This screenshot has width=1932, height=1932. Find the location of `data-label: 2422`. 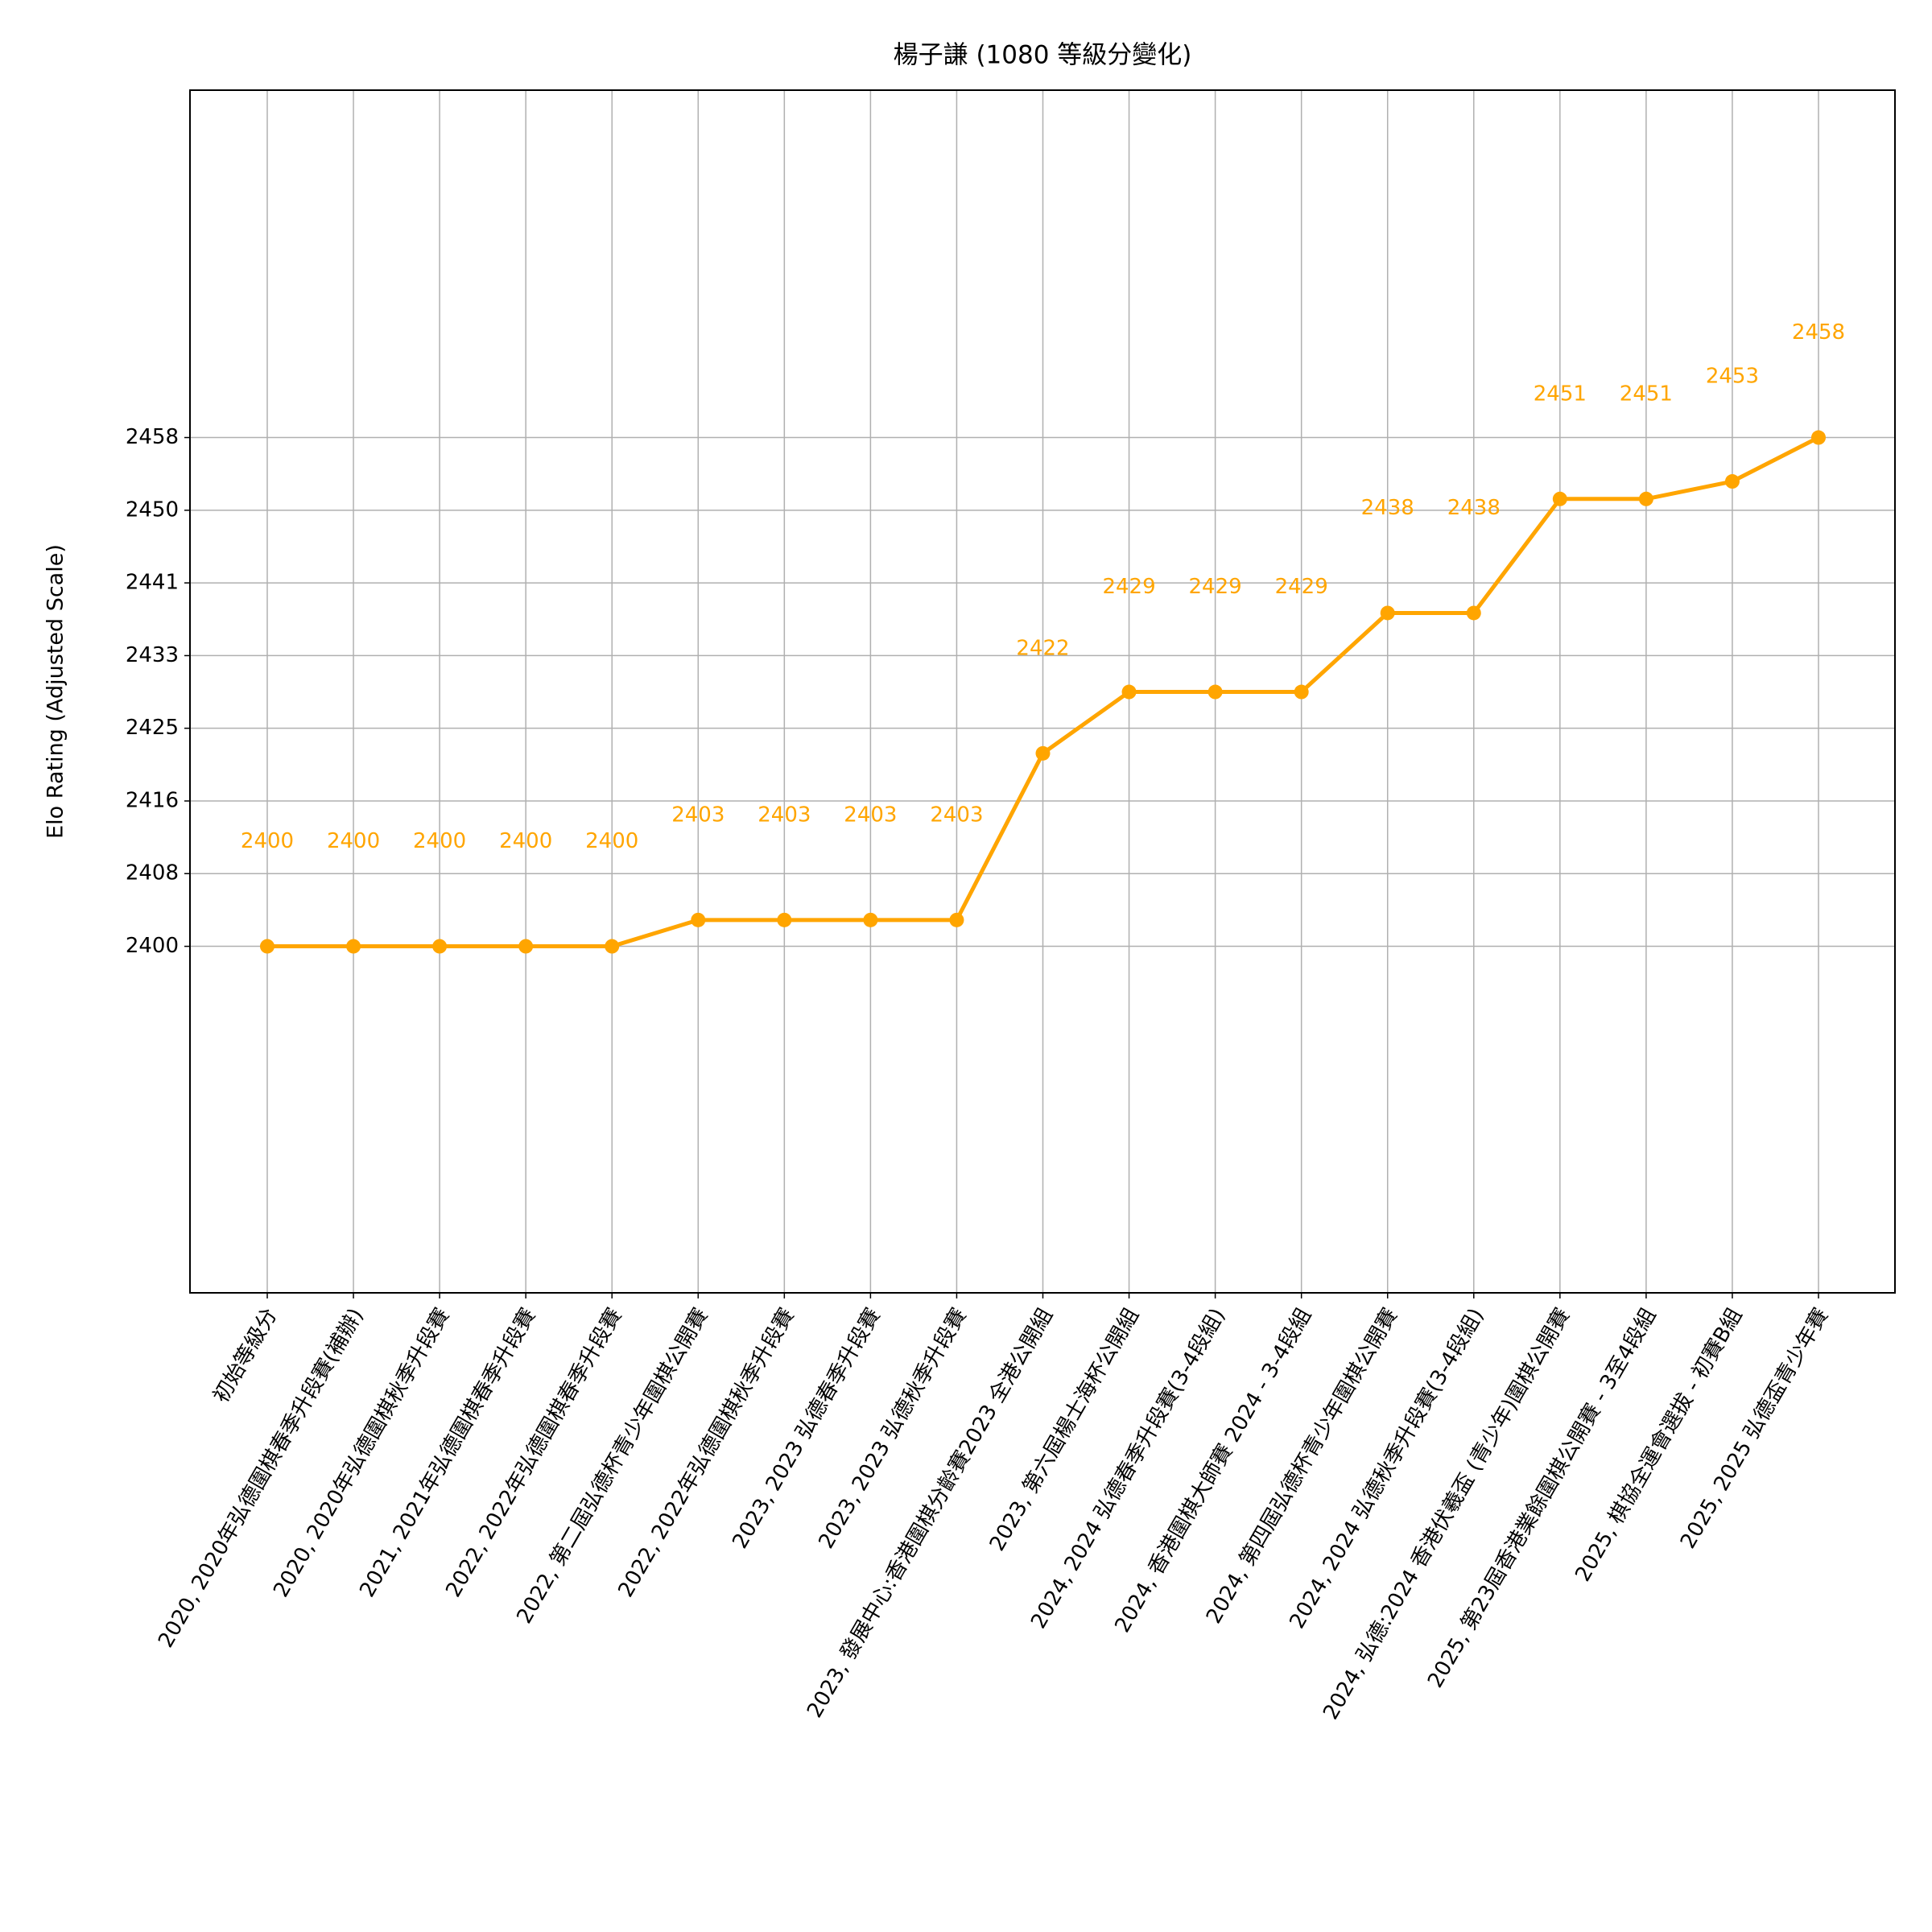

data-label: 2422 is located at coordinates (1042, 648).